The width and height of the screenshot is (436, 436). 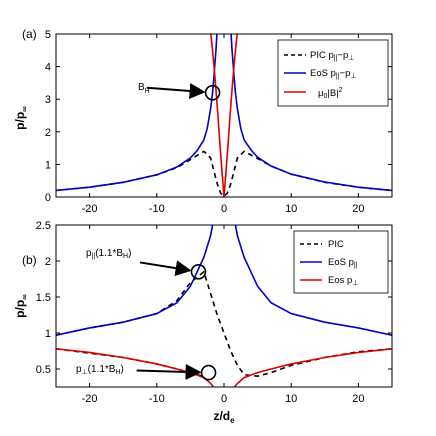 I want to click on panel-a-label: (a), so click(x=29, y=34).